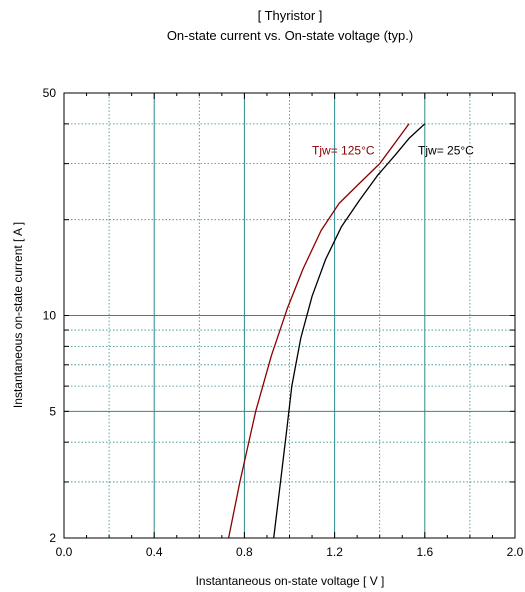 Image resolution: width=525 pixels, height=592 pixels. I want to click on x-axis-label: Instantaneous on-state voltage [ V ], so click(290, 581).